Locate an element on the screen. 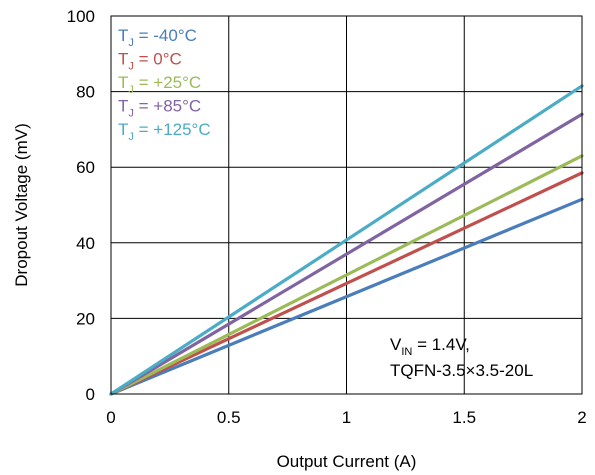 The height and width of the screenshot is (475, 595). legend-entry-1: TJ = 0°C is located at coordinates (150, 61).